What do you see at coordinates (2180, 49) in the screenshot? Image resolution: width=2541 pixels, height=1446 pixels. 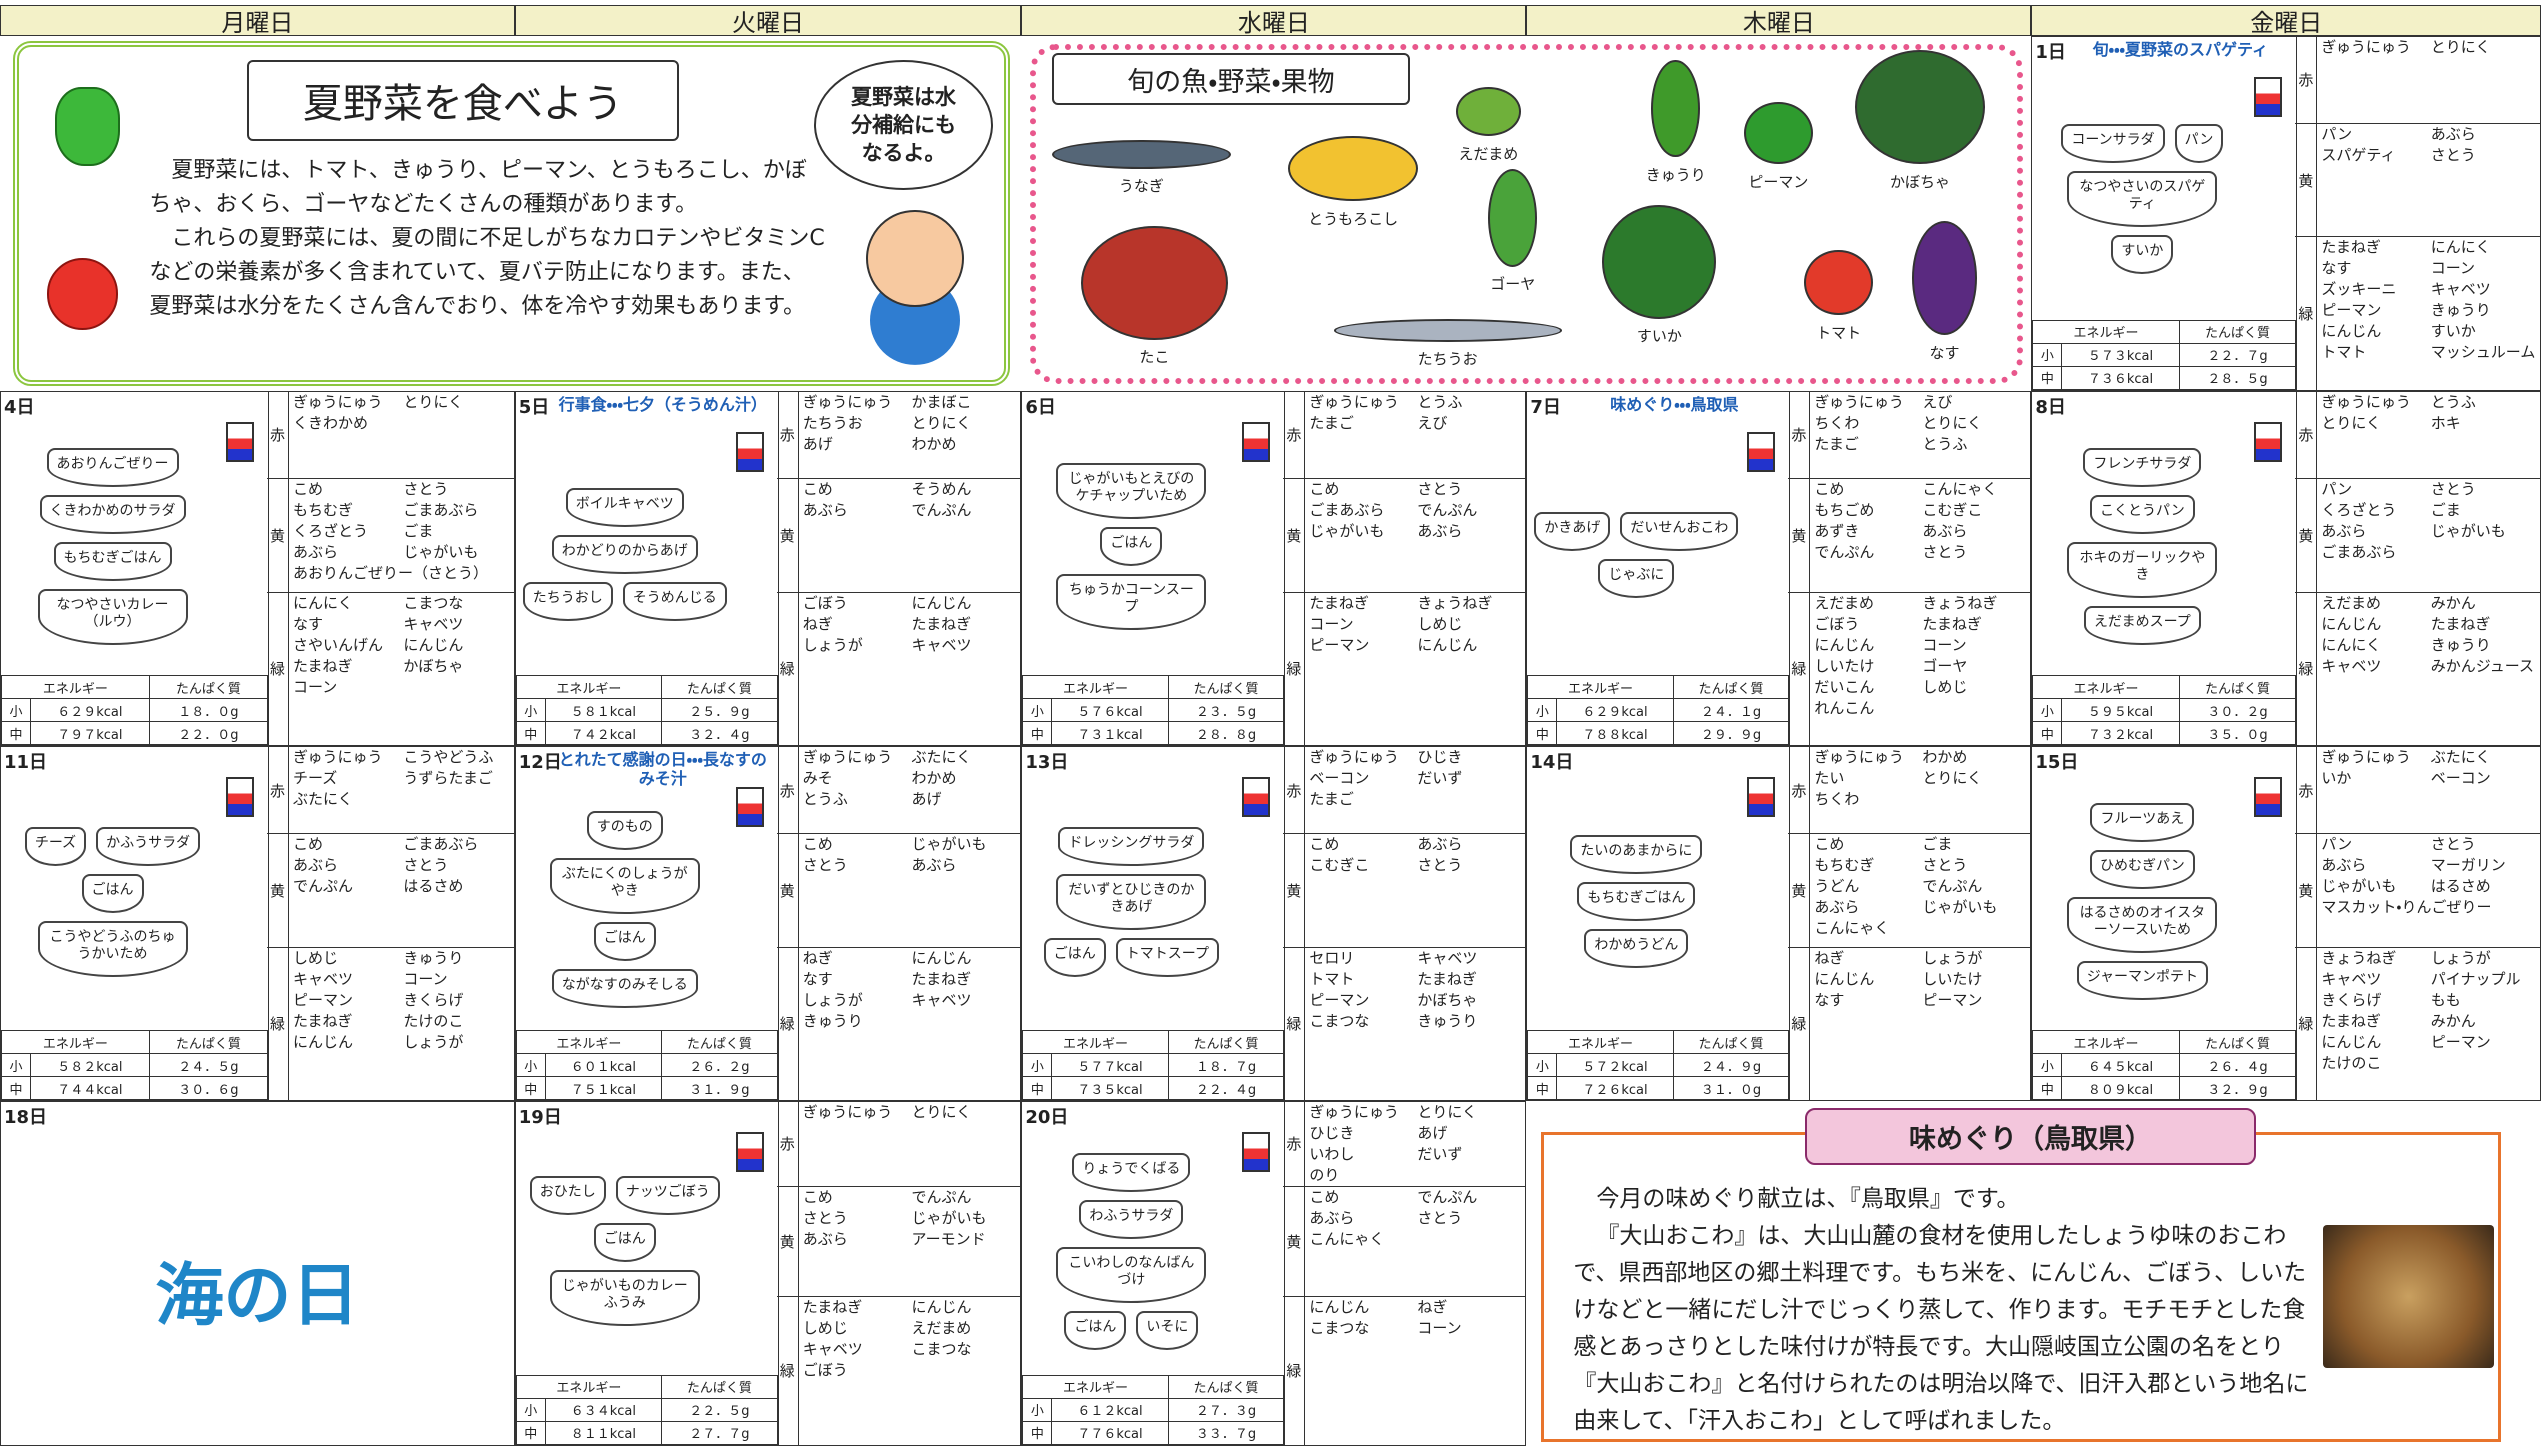 I see `day-title: 旬・・・夏野菜のスパゲティ` at bounding box center [2180, 49].